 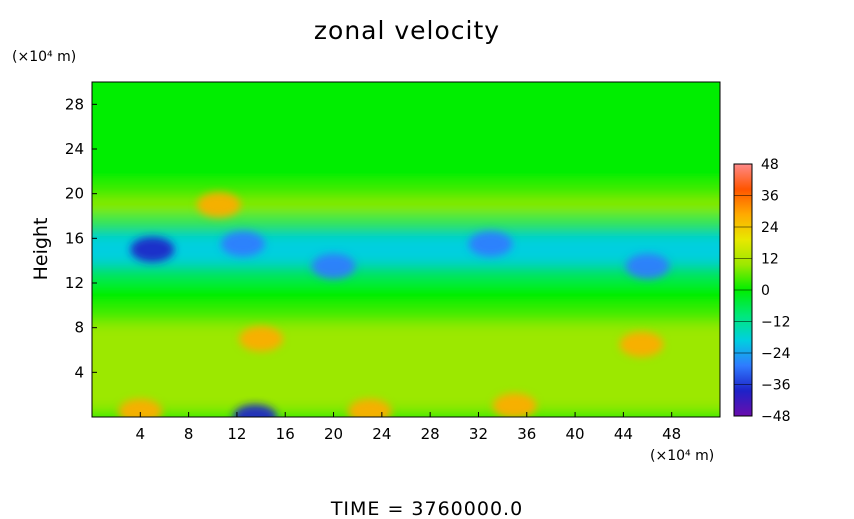 What do you see at coordinates (74, 149) in the screenshot?
I see `y-tick-label: 24` at bounding box center [74, 149].